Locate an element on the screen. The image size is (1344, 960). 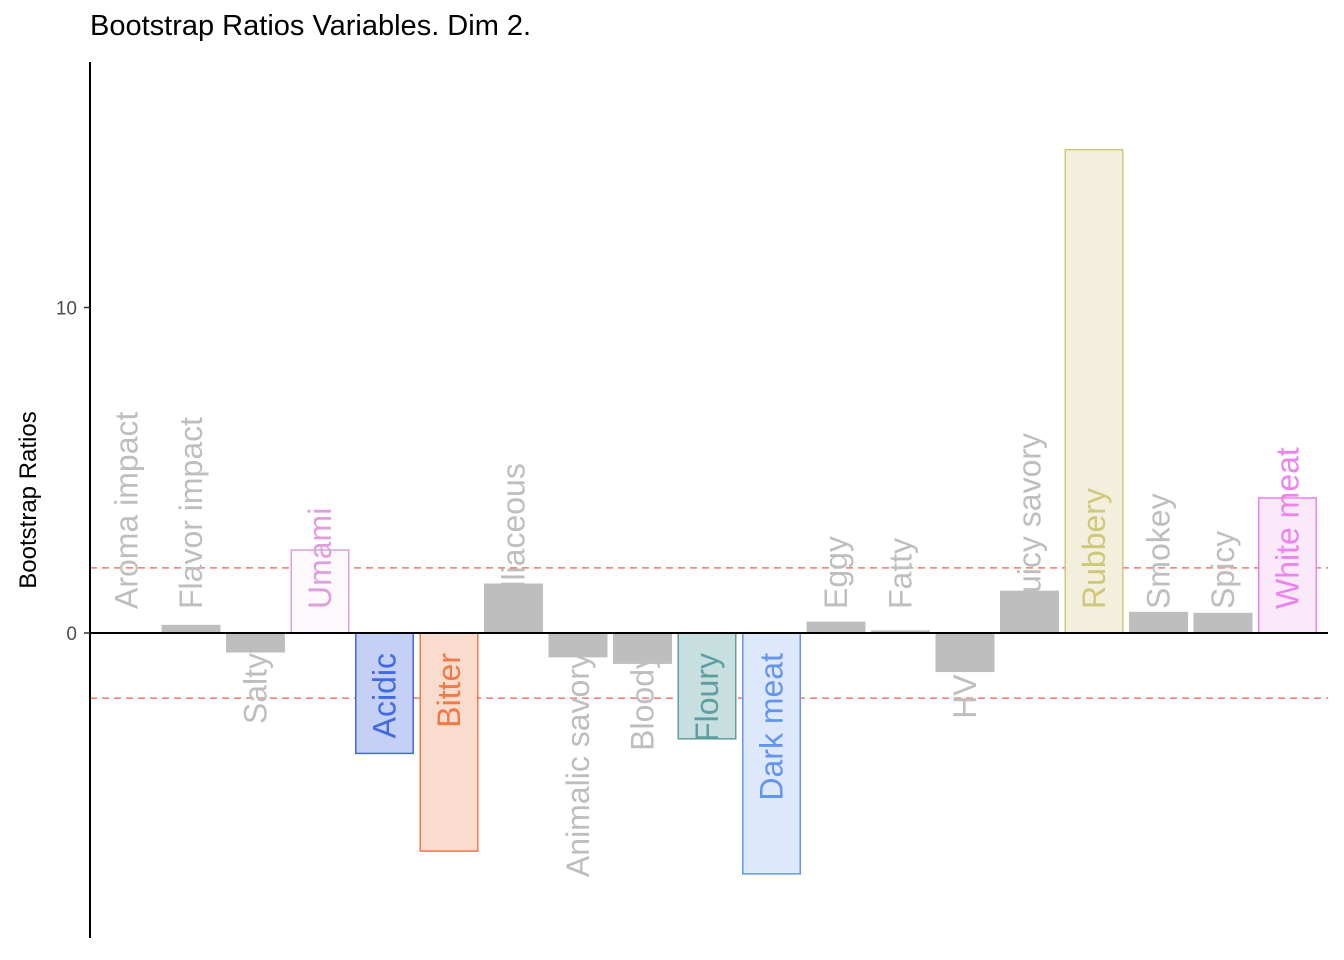
bar-label: Acidic is located at coordinates (385, 695).